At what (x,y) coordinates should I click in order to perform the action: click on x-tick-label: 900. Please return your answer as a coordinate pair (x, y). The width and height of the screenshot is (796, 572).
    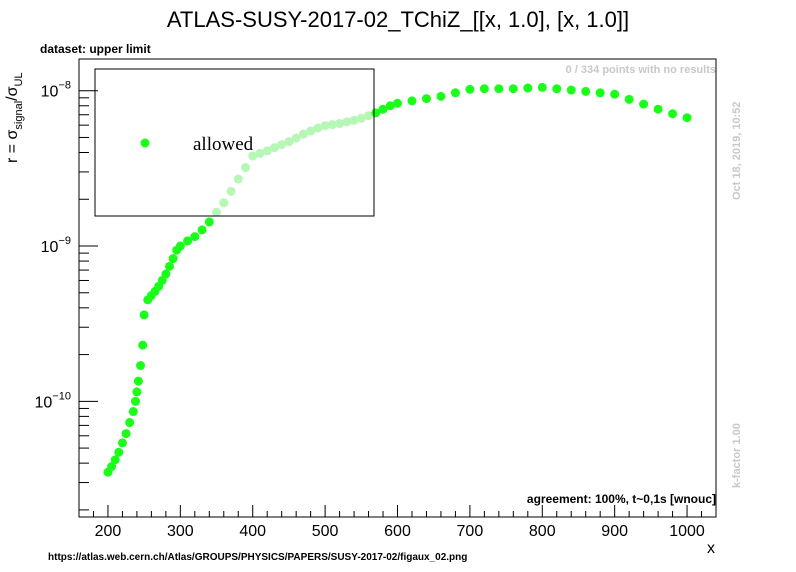
    Looking at the image, I should click on (614, 531).